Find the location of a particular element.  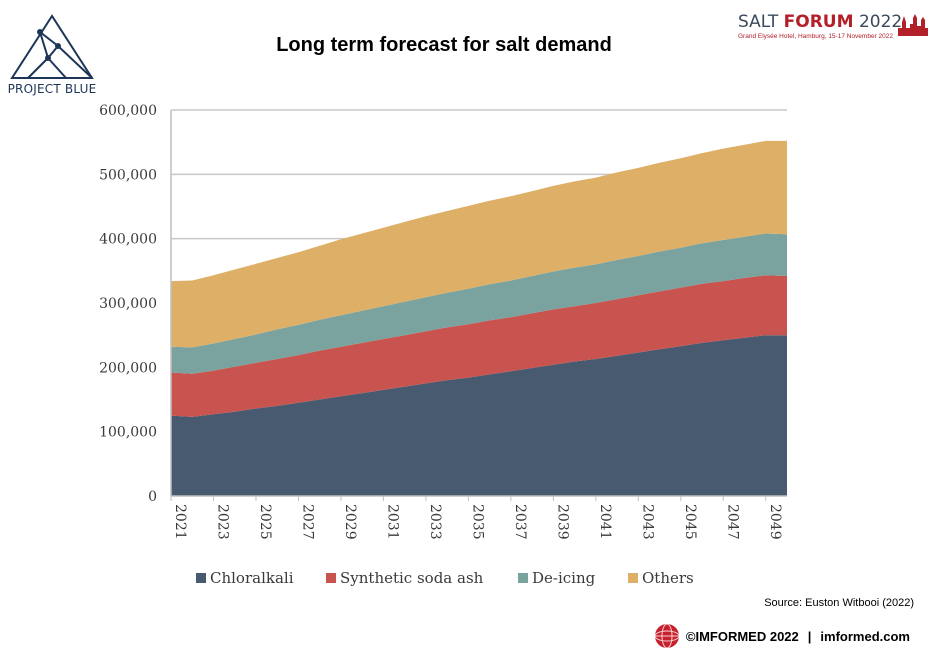

forum-name: SALT FORUM 2022 is located at coordinates (820, 22).